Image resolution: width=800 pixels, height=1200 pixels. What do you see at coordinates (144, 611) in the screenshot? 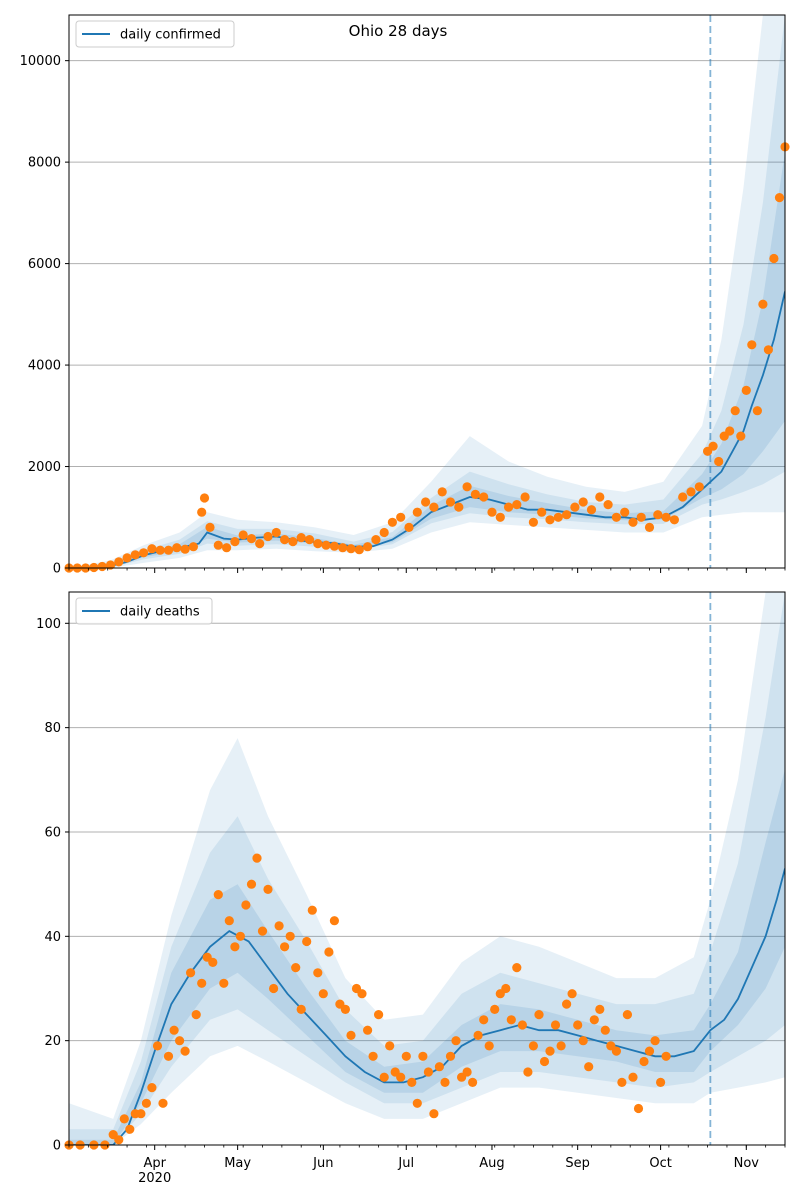
I see `deaths-legend: daily deaths` at bounding box center [144, 611].